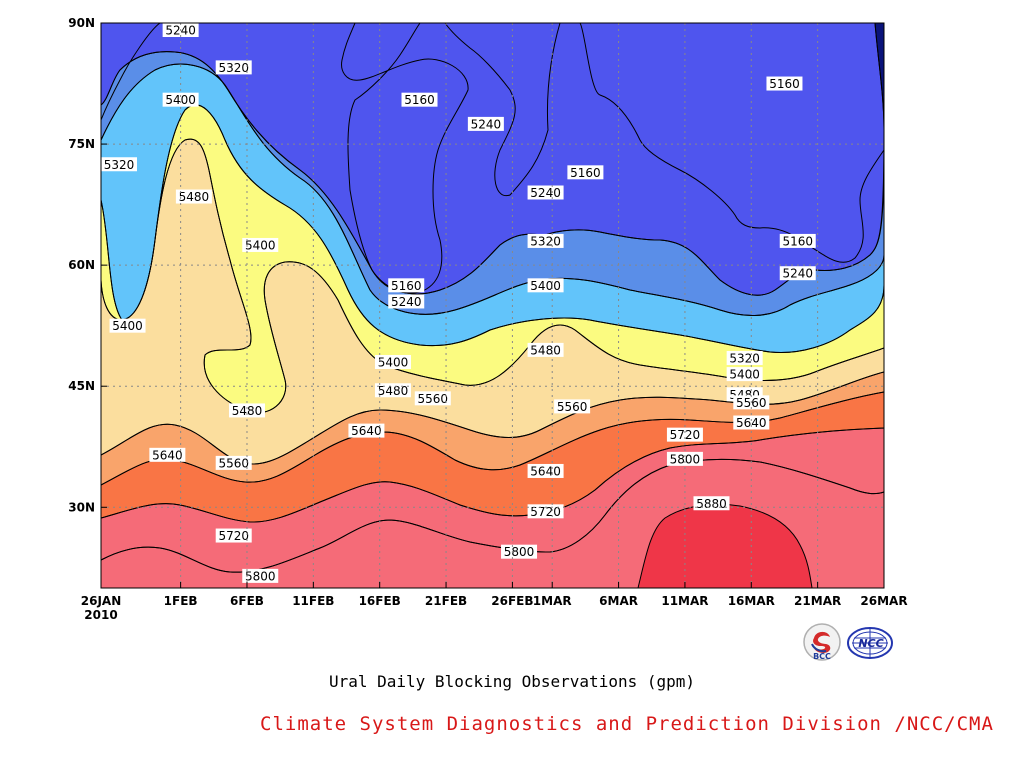 The height and width of the screenshot is (768, 1024). I want to click on contour-label: 5720, so click(545, 511).